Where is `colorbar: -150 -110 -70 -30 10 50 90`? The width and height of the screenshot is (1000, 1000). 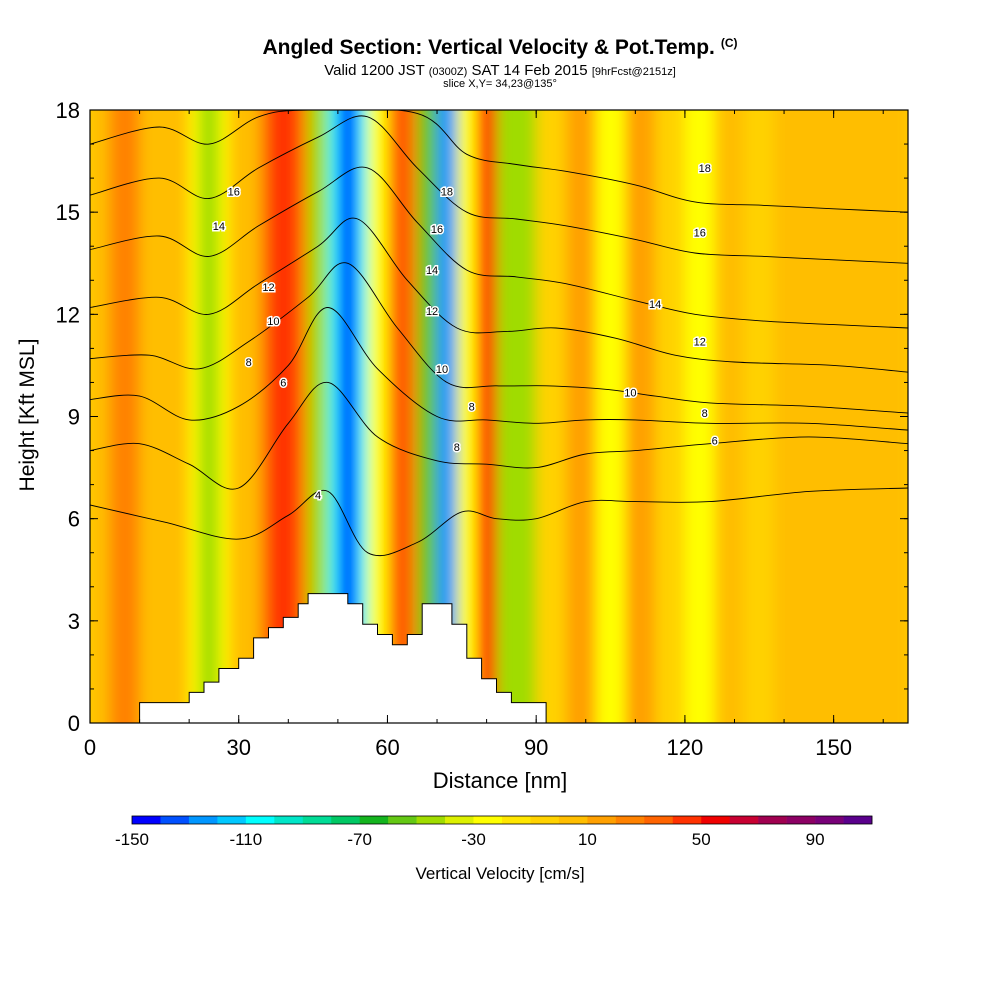 colorbar: -150 -110 -70 -30 10 50 90 is located at coordinates (494, 832).